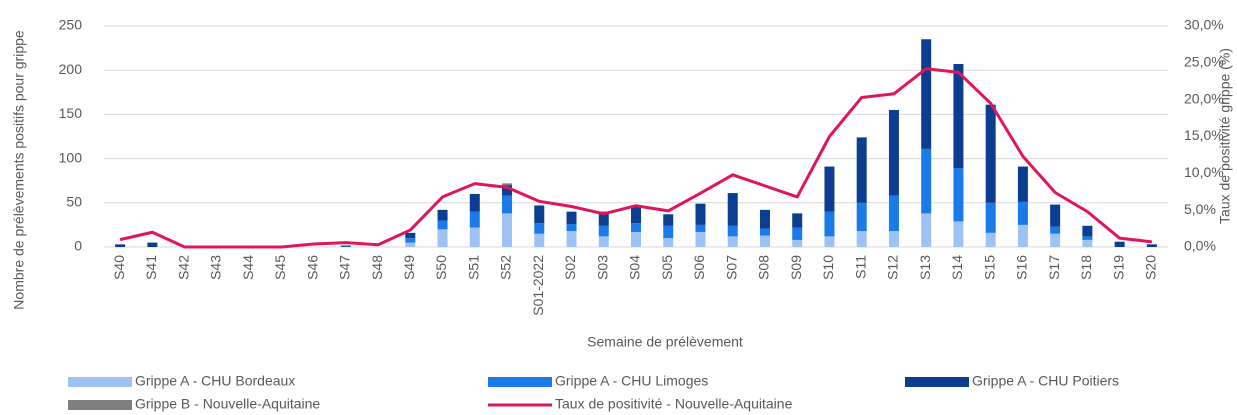  Describe the element at coordinates (631, 381) in the screenshot. I see `legend-label: Grippe A - CHU Limoges` at that location.